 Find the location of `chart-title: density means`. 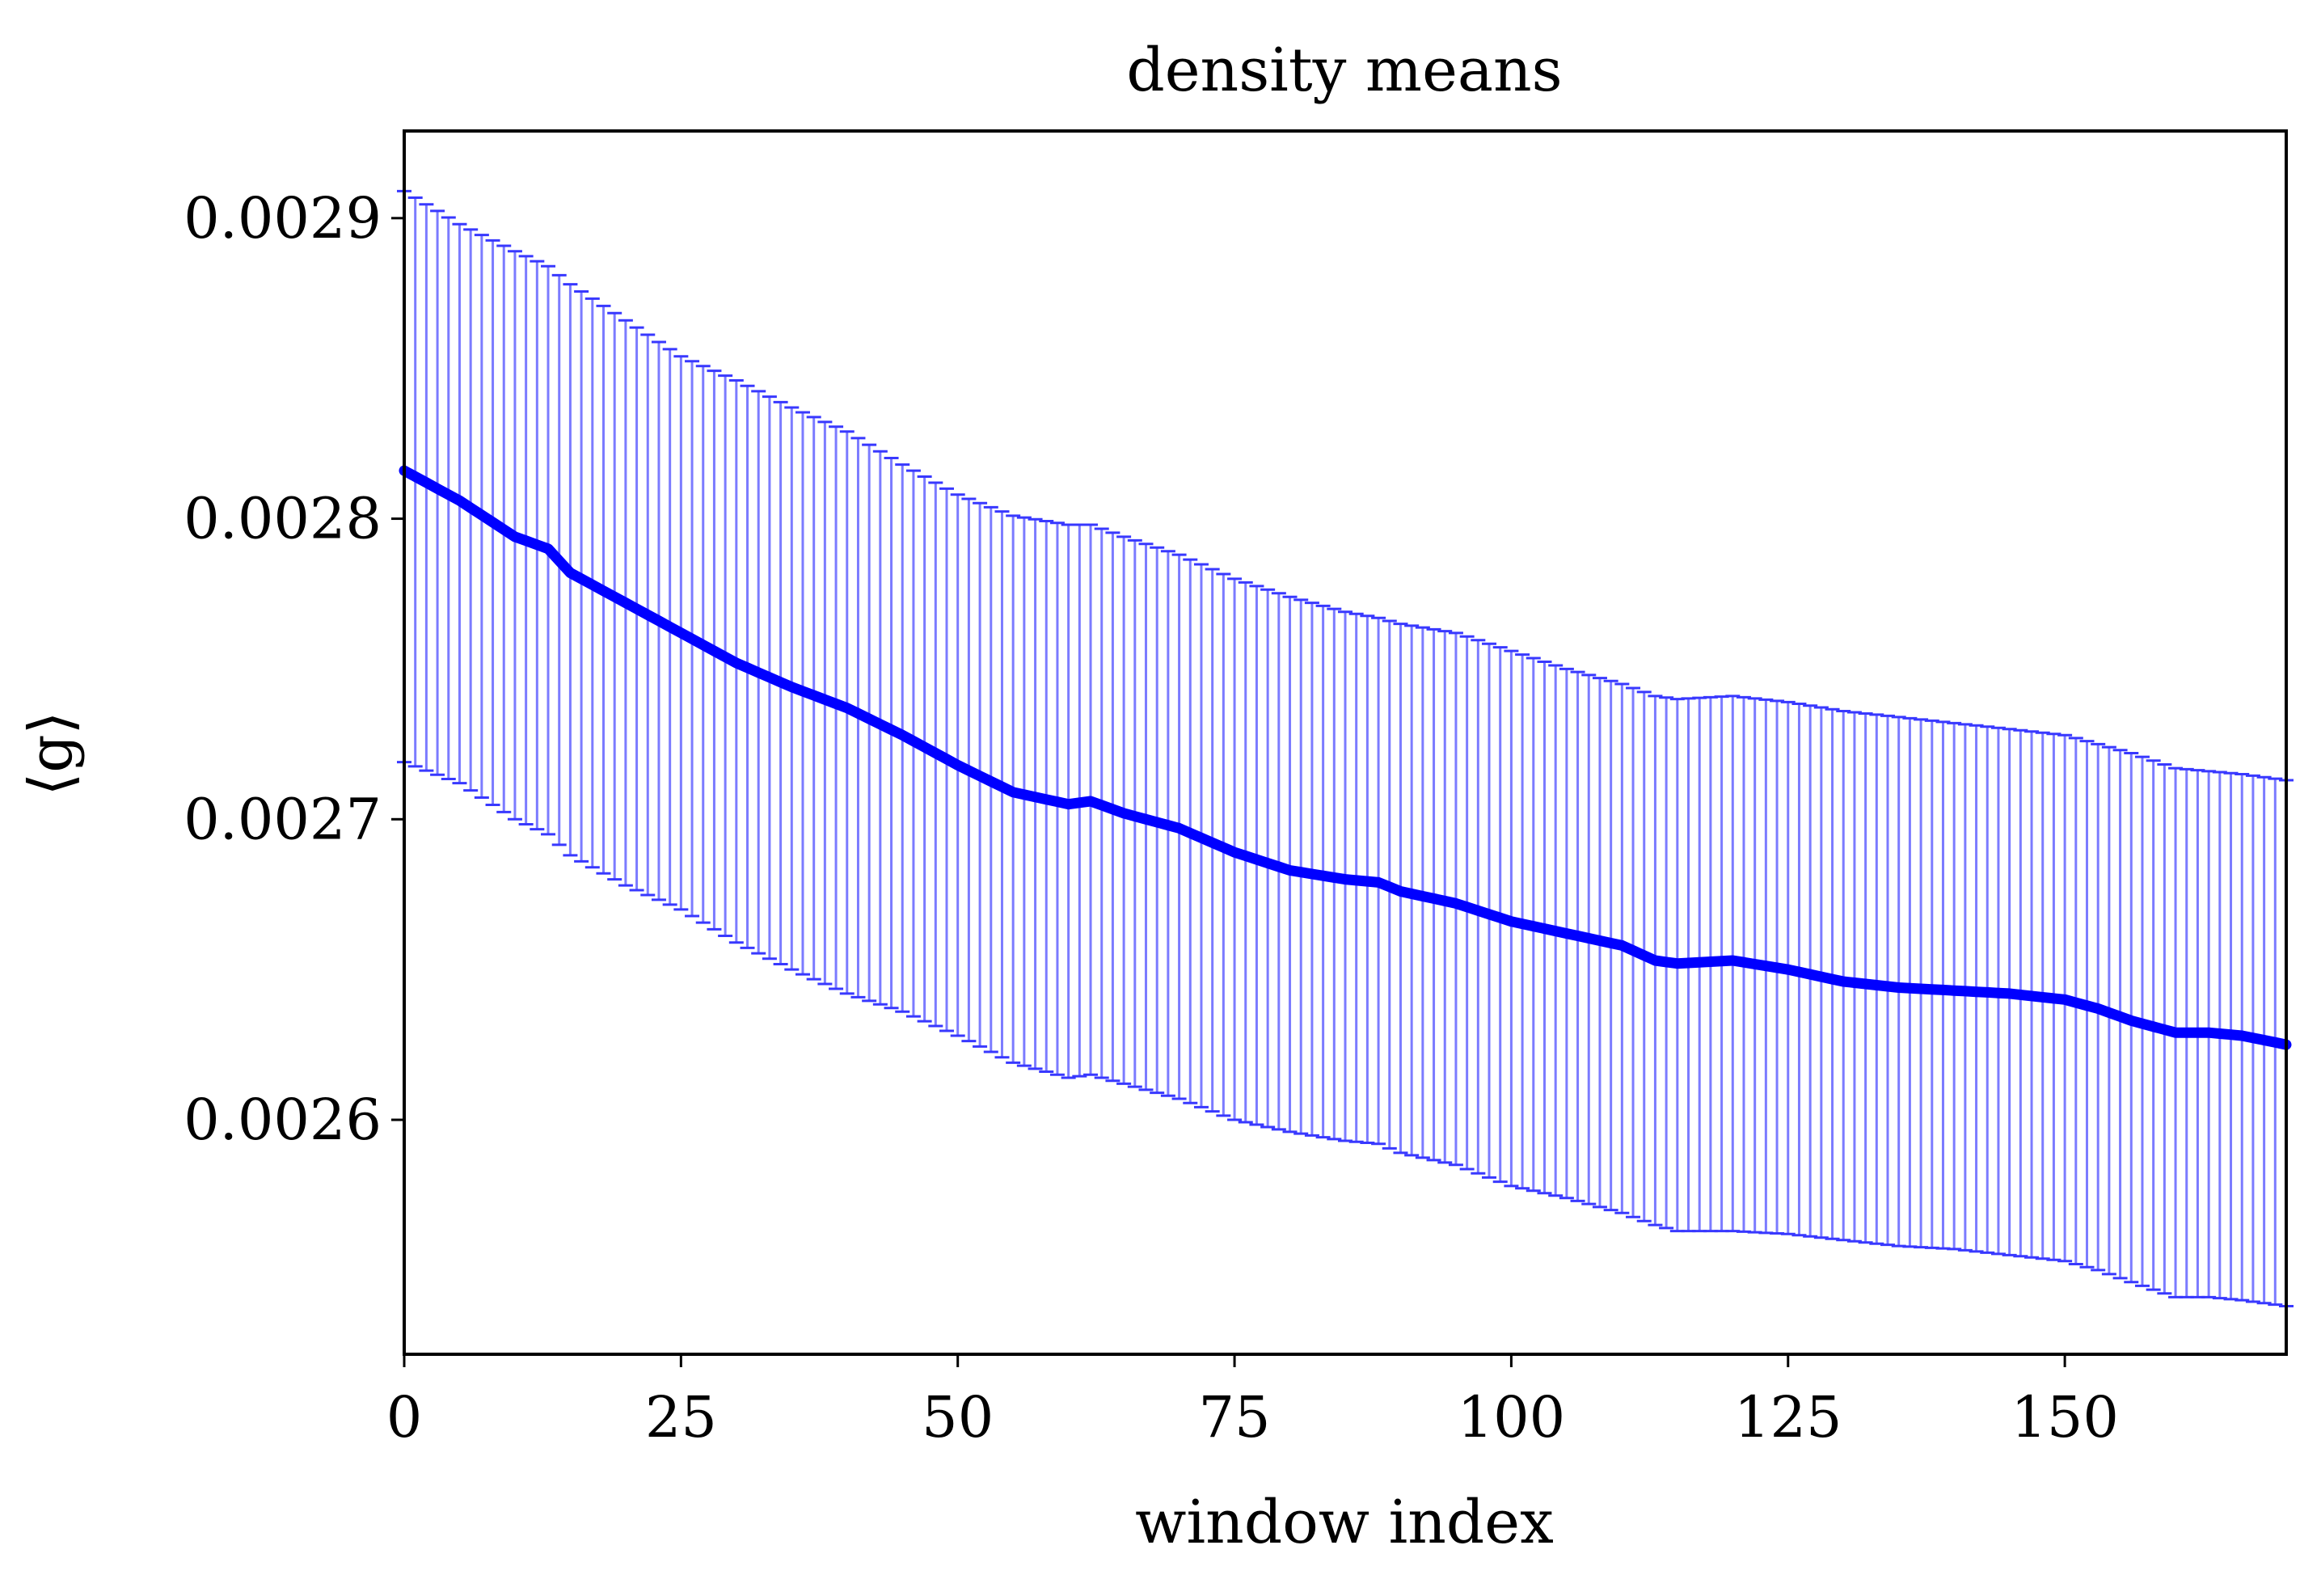

chart-title: density means is located at coordinates (1344, 70).